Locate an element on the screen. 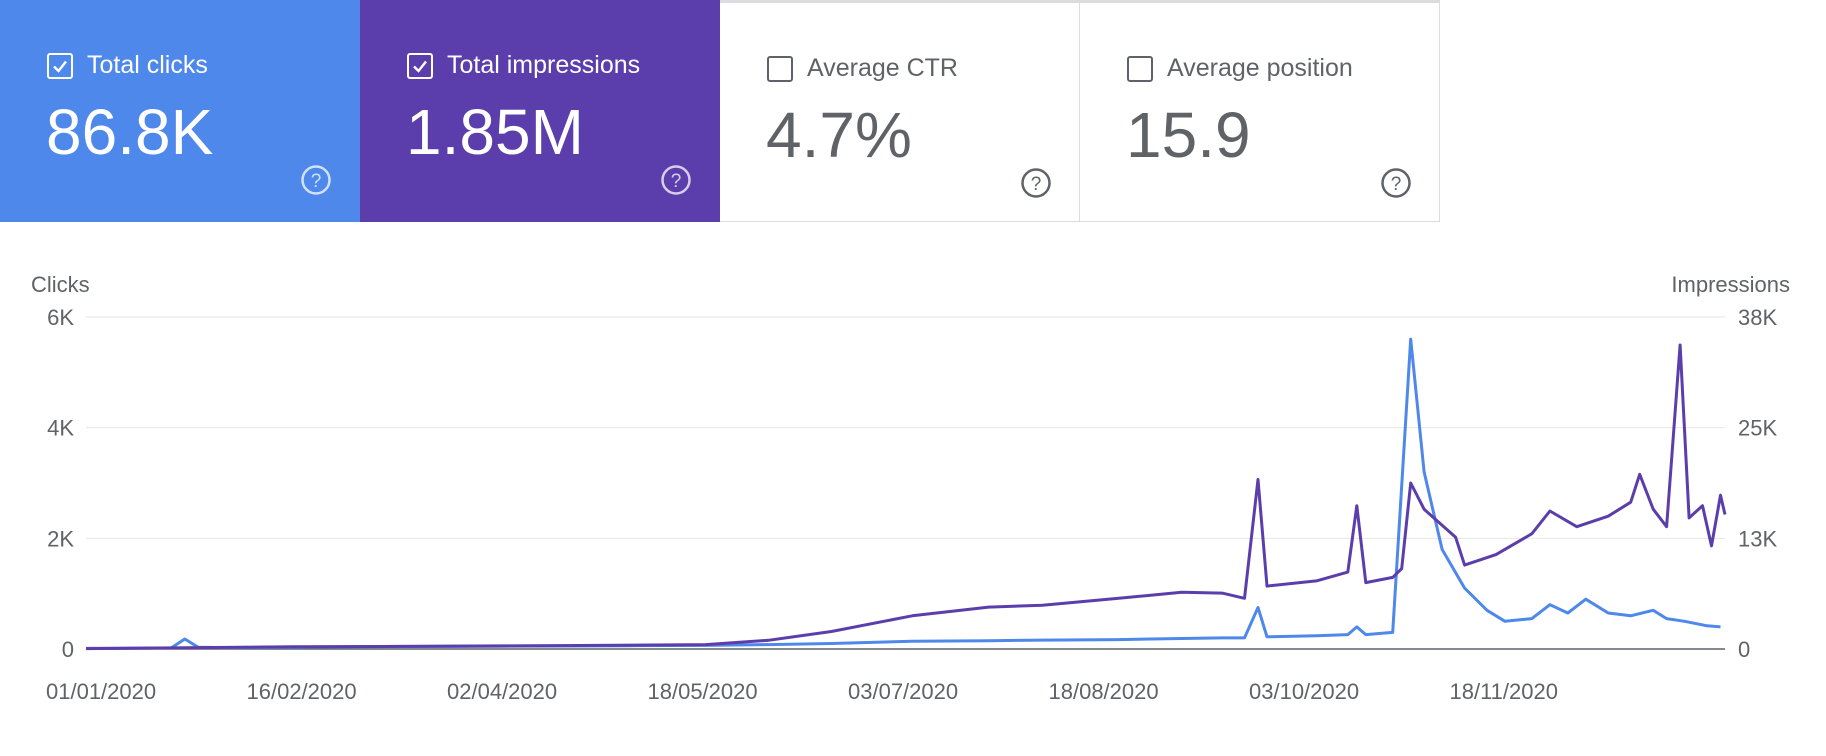 The height and width of the screenshot is (756, 1826). right-tick-label: 25K is located at coordinates (1757, 428).